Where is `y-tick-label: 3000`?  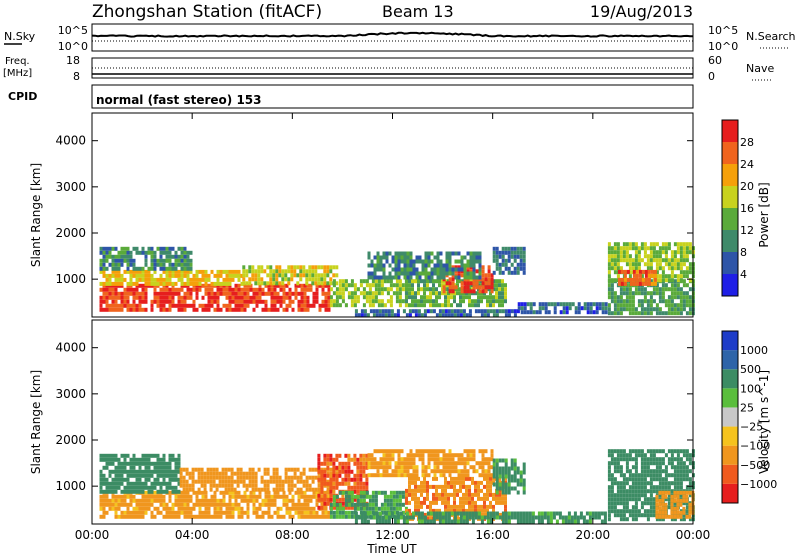
y-tick-label: 3000 is located at coordinates (70, 394).